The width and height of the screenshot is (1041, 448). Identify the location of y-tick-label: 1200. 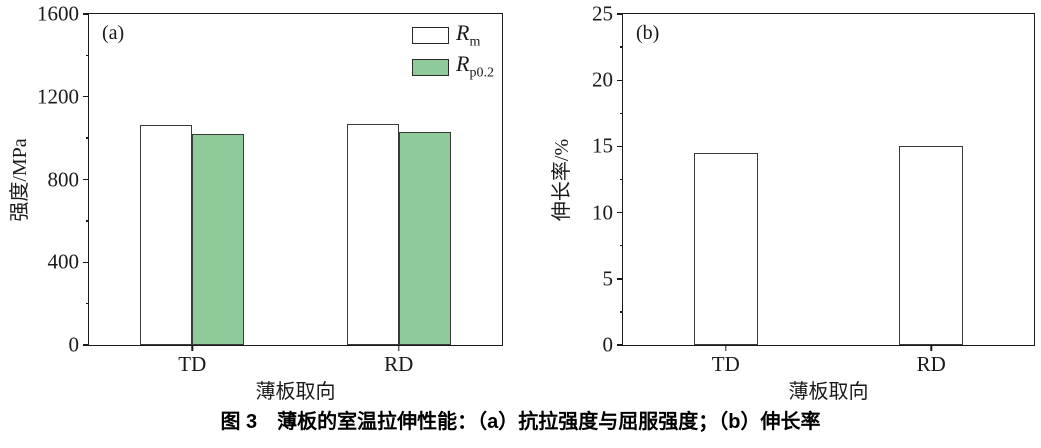
(58, 96).